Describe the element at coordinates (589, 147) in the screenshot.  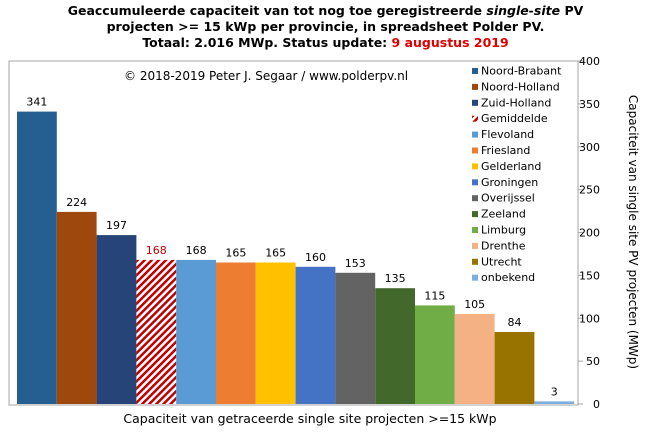
I see `y-tick-label: 300` at that location.